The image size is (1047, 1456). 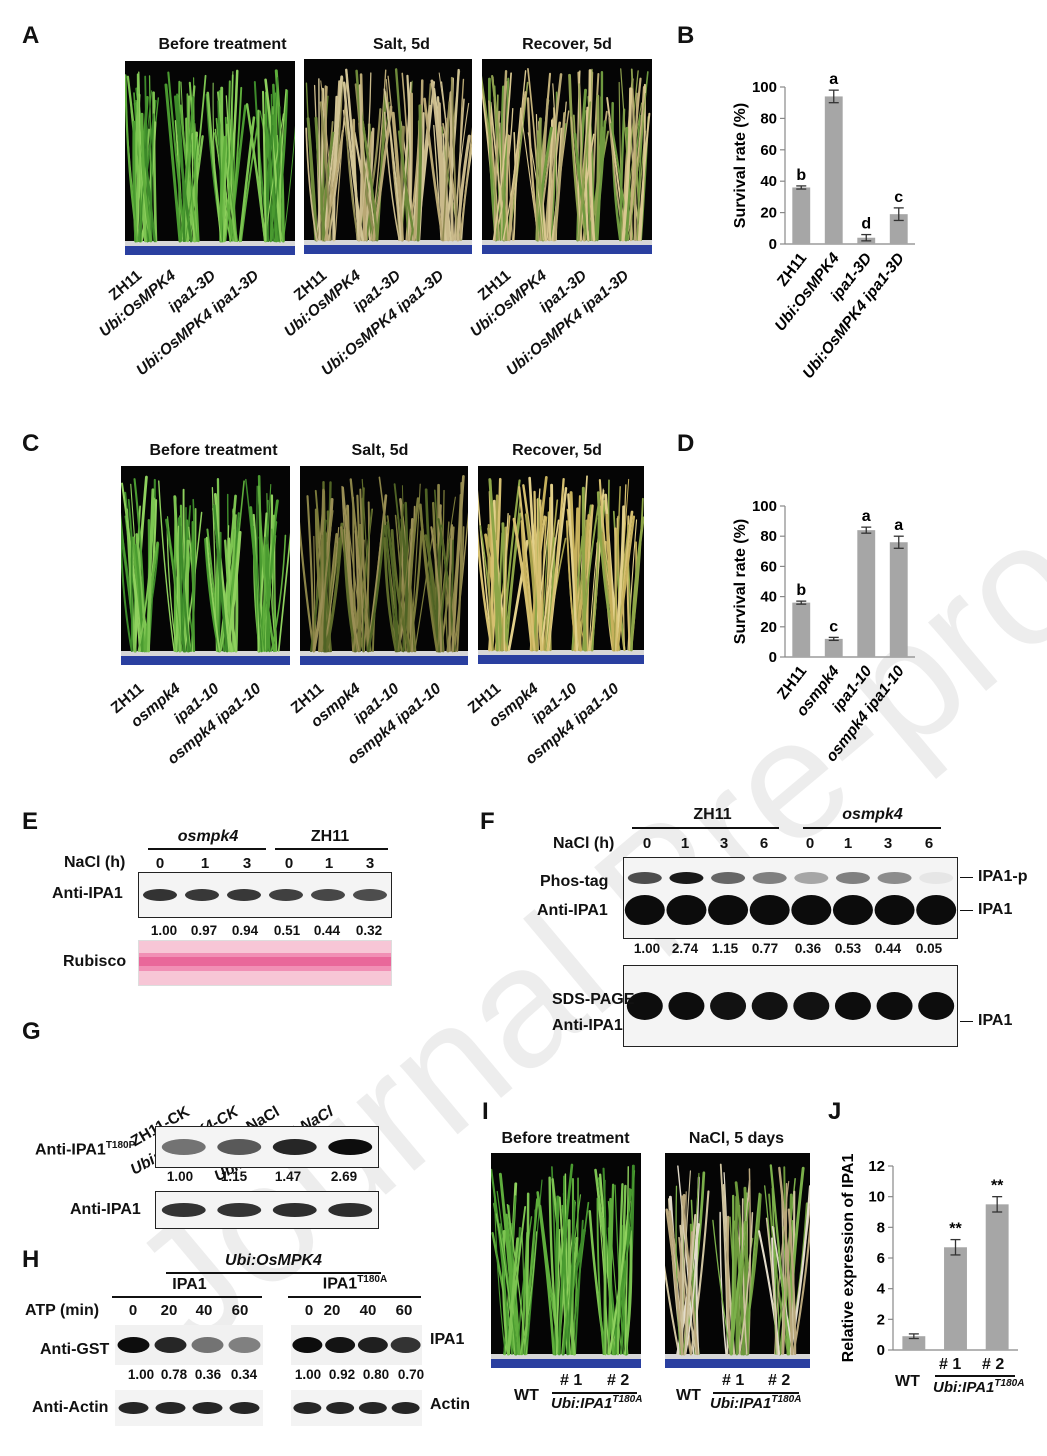 What do you see at coordinates (768, 566) in the screenshot?
I see `y-tick-label: 60` at bounding box center [768, 566].